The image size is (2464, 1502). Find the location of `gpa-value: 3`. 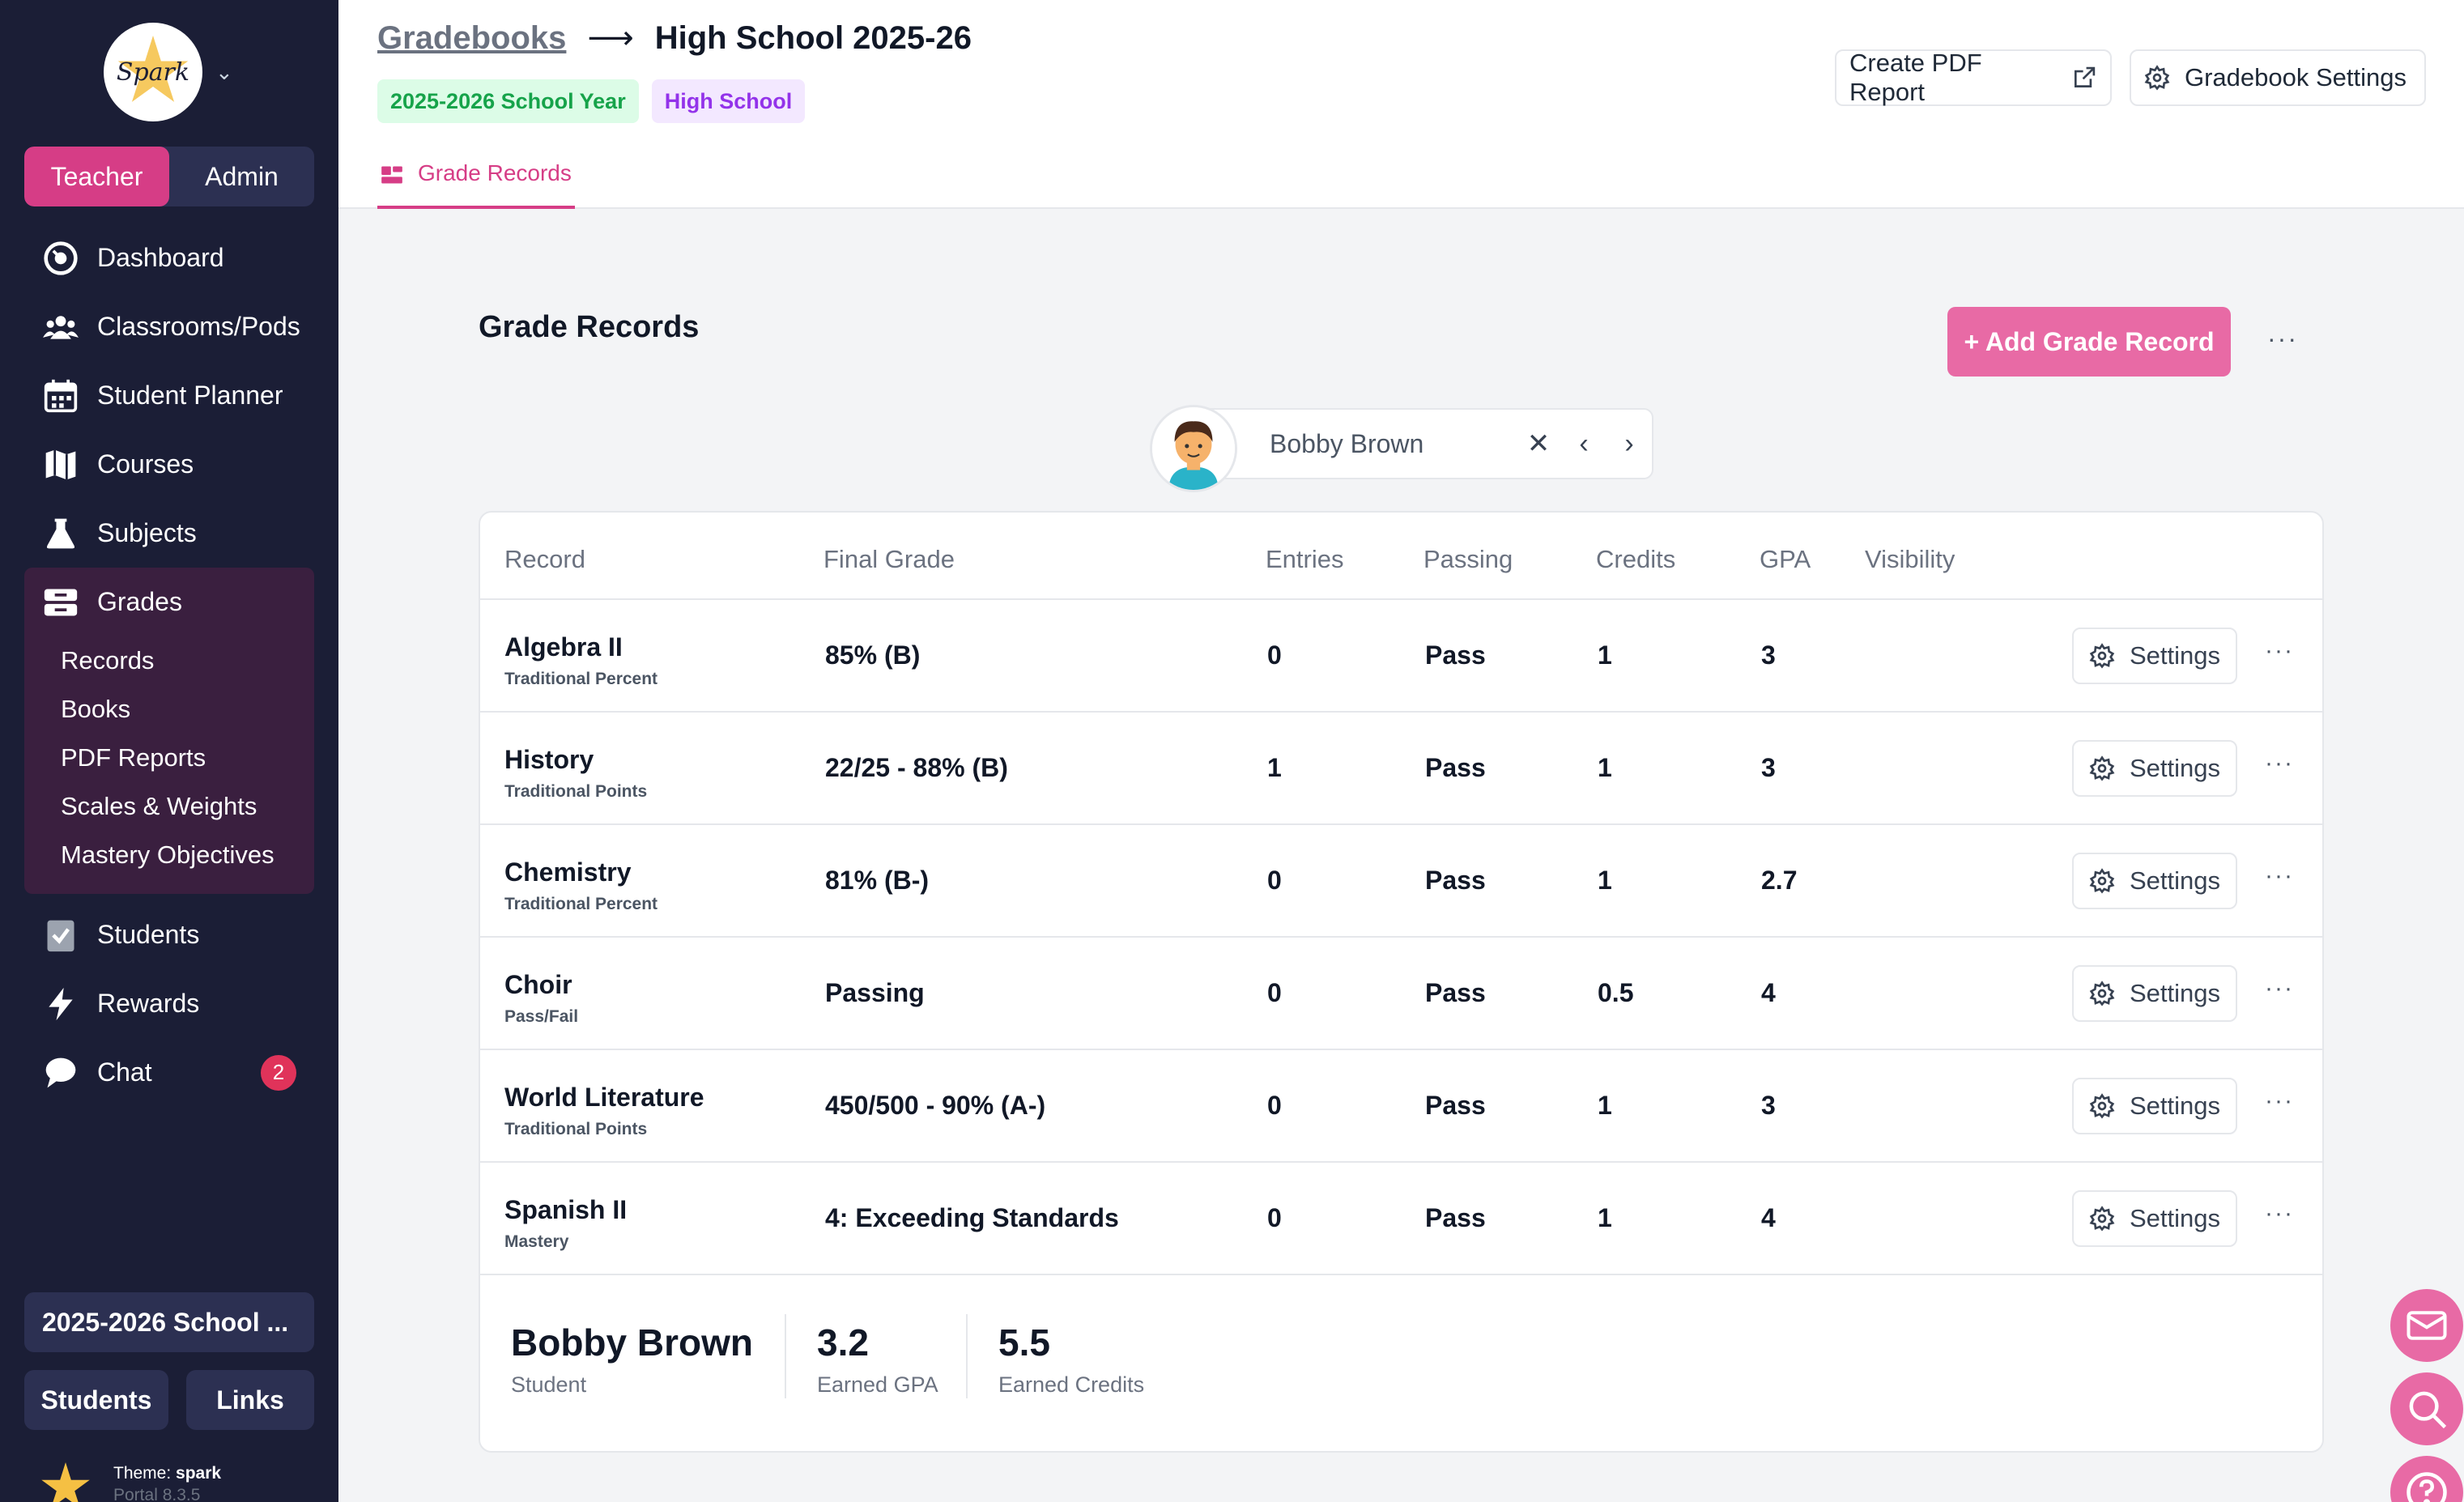

gpa-value: 3 is located at coordinates (1768, 767).